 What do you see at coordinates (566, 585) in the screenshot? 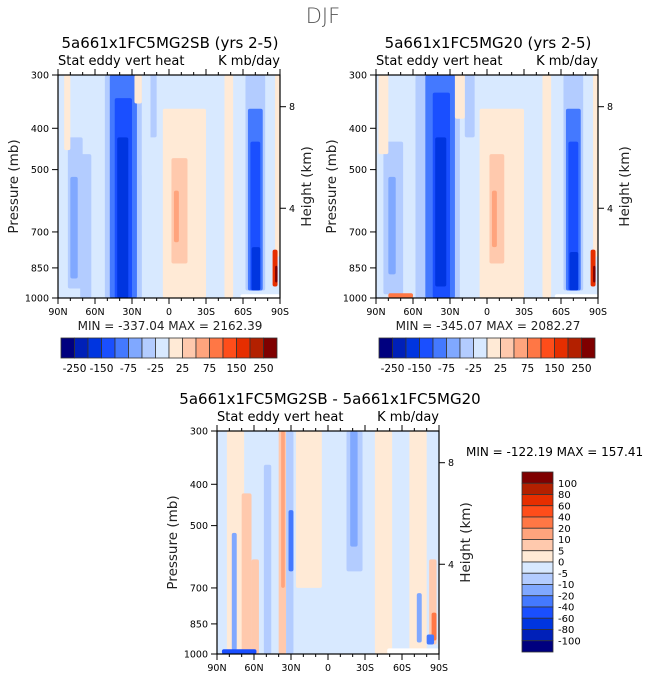
I see `colorbar-label: -10` at bounding box center [566, 585].